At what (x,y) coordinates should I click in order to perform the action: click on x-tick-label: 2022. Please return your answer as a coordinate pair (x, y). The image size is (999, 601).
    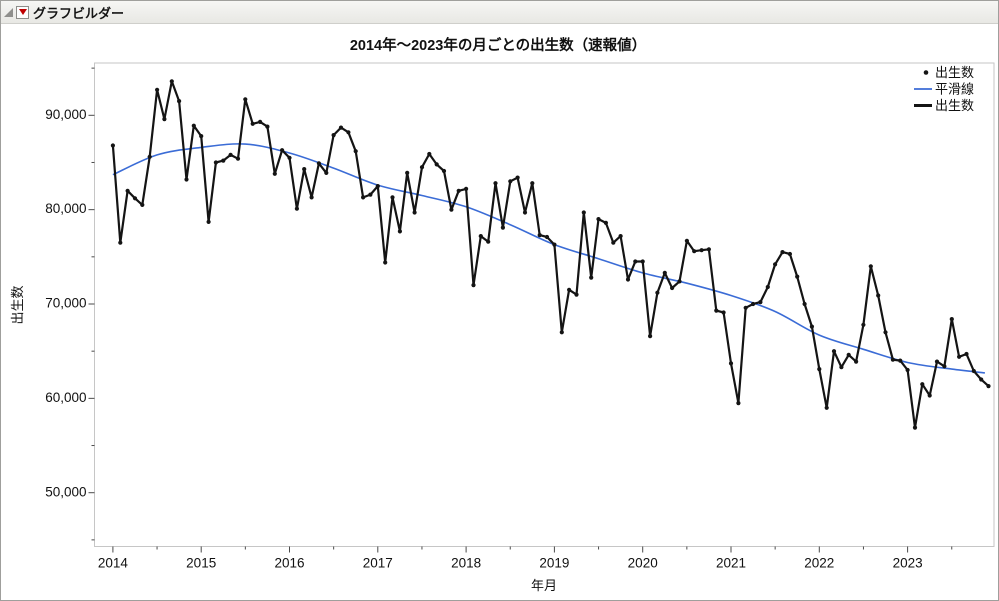
    Looking at the image, I should click on (819, 563).